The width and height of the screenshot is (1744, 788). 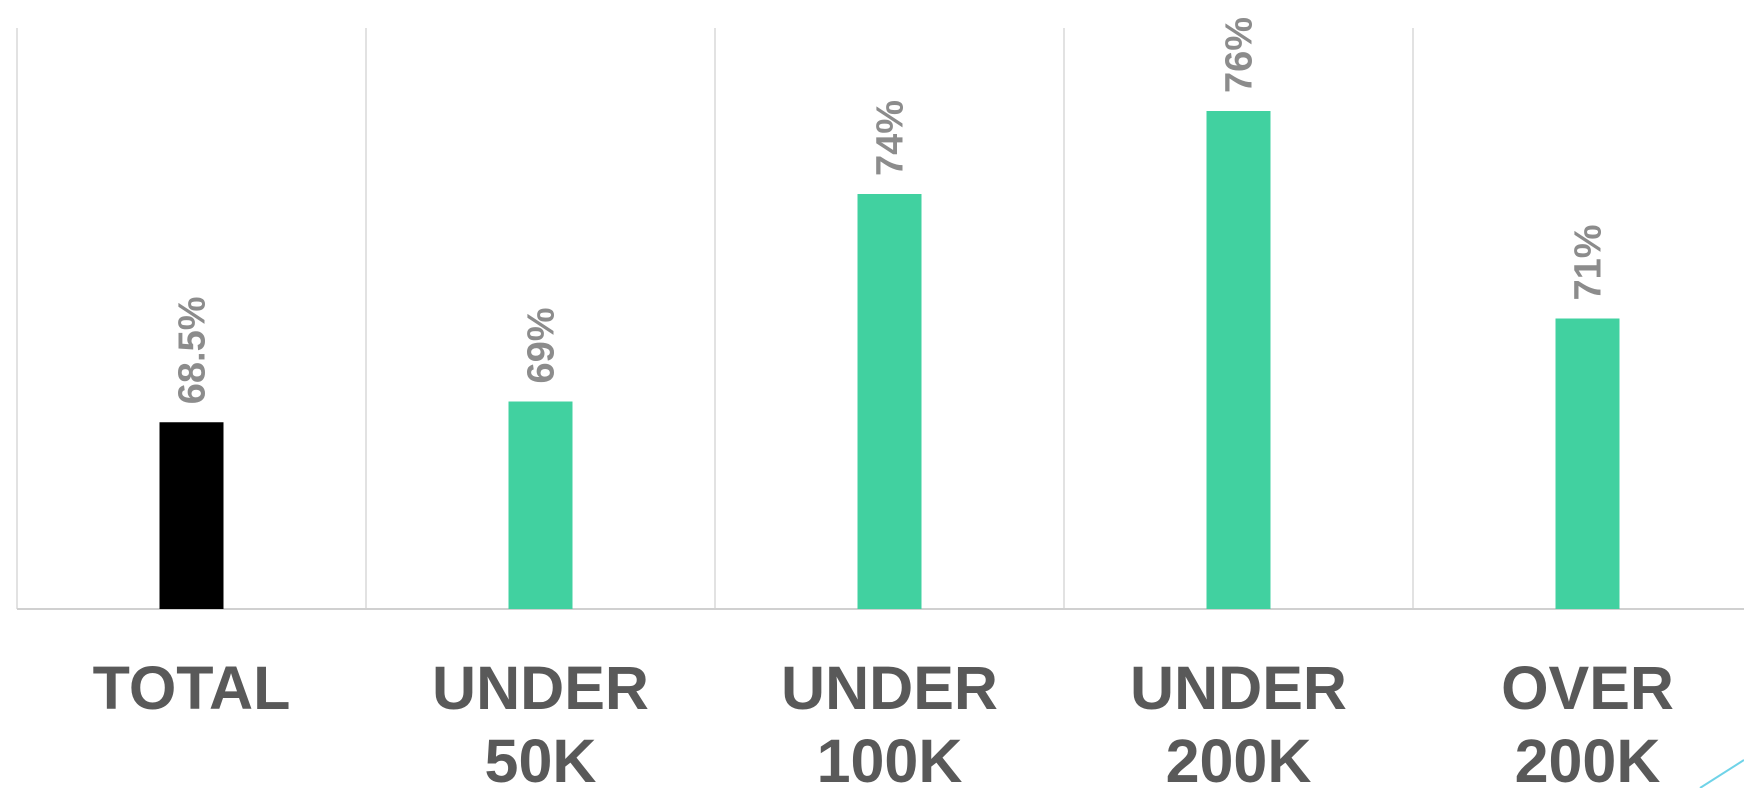 I want to click on x-tick-label: UNDER 50K, so click(x=540, y=721).